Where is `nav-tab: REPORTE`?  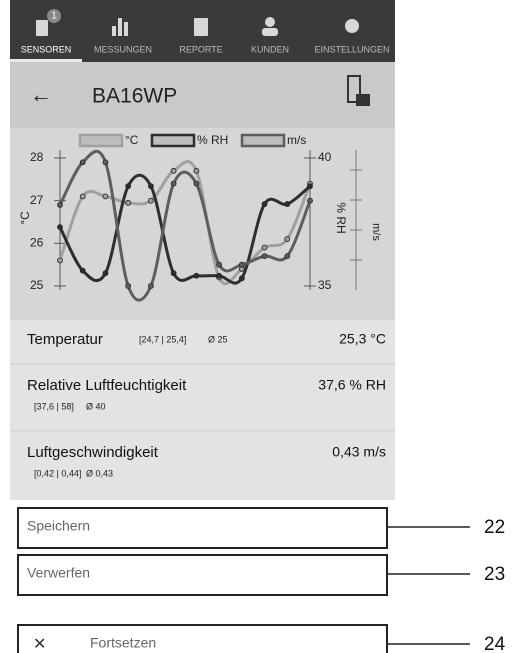
nav-tab: REPORTE is located at coordinates (200, 49).